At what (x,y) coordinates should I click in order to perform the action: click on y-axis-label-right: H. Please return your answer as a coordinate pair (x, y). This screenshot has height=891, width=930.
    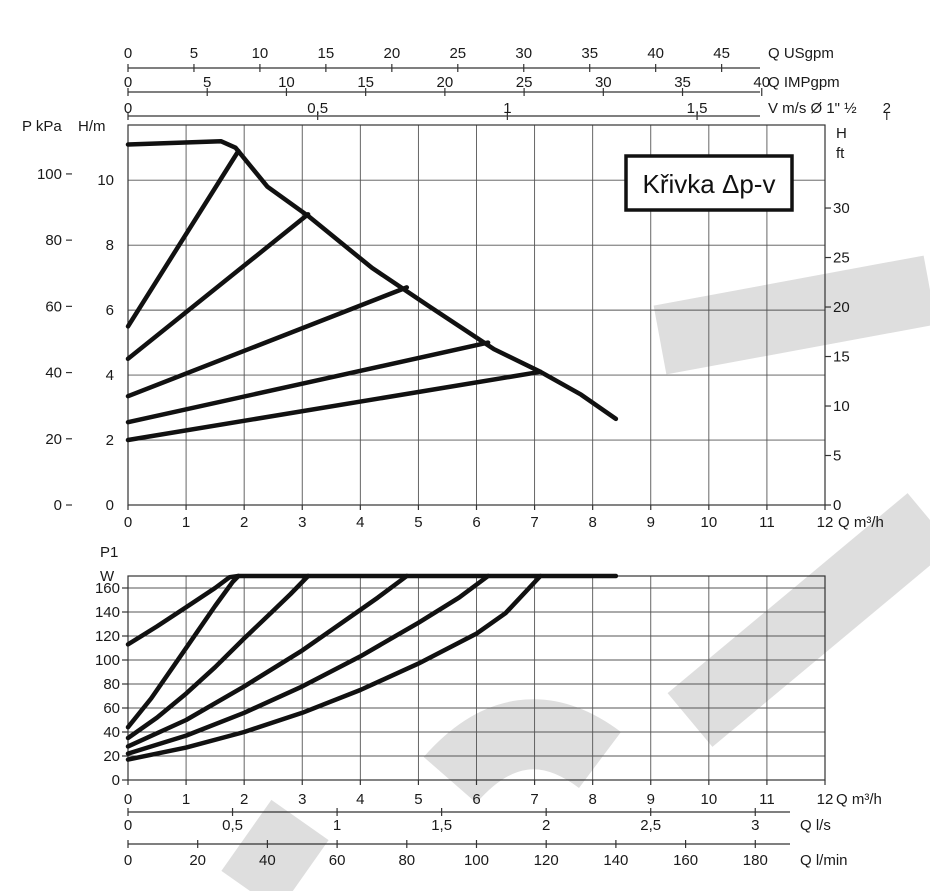
    Looking at the image, I should click on (841, 133).